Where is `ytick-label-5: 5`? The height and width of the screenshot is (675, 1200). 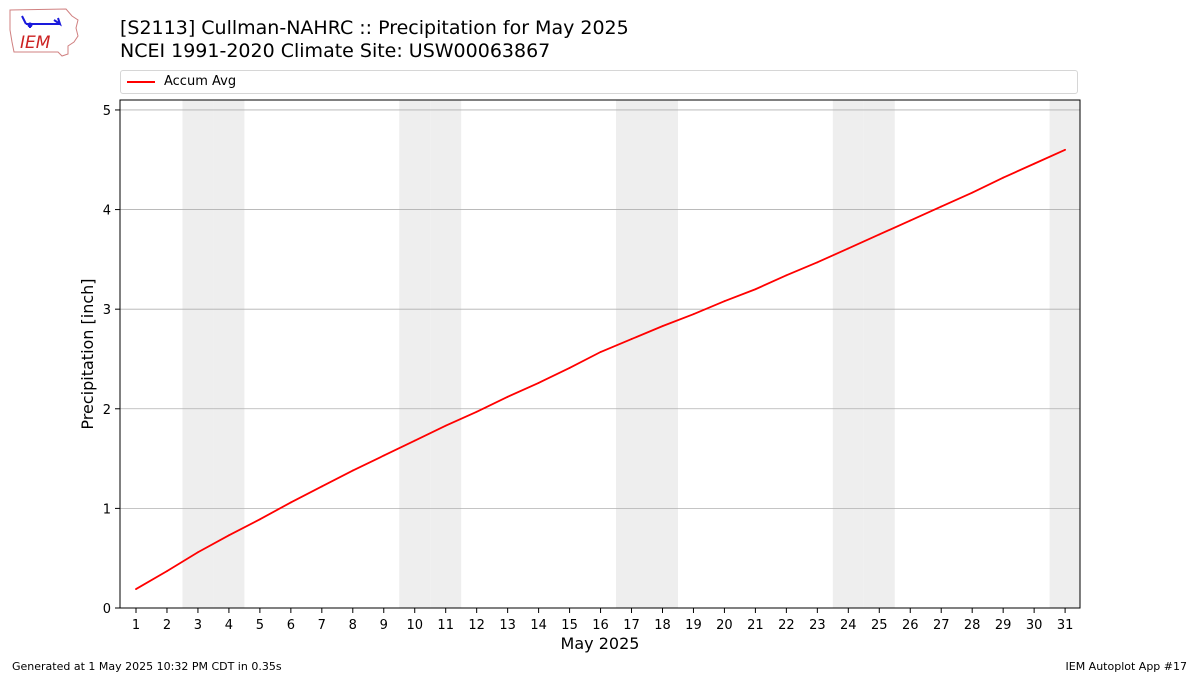 ytick-label-5: 5 is located at coordinates (107, 111).